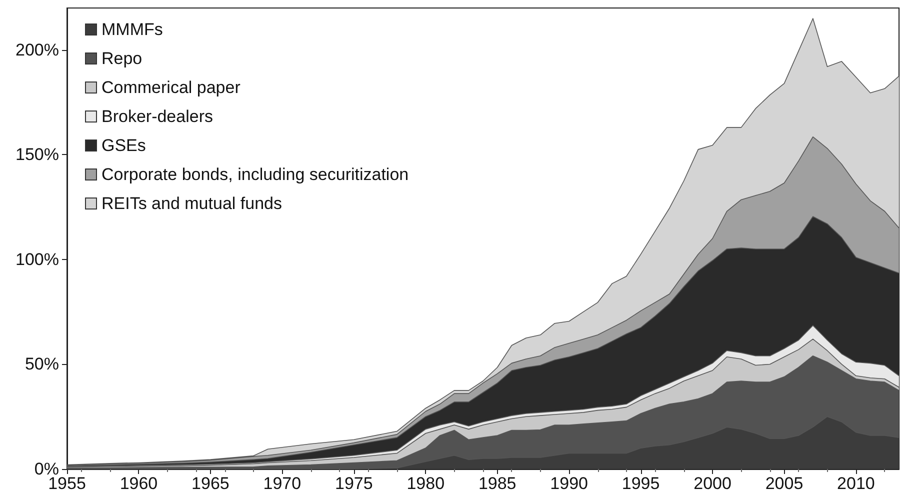 This screenshot has width=900, height=499. What do you see at coordinates (157, 116) in the screenshot?
I see `legend-label: Broker-dealers` at bounding box center [157, 116].